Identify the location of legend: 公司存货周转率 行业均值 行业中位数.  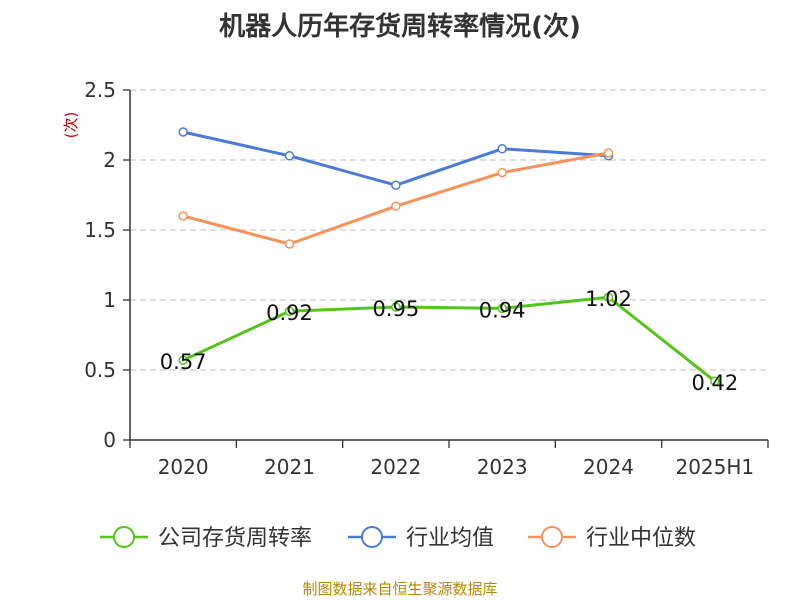
(398, 538).